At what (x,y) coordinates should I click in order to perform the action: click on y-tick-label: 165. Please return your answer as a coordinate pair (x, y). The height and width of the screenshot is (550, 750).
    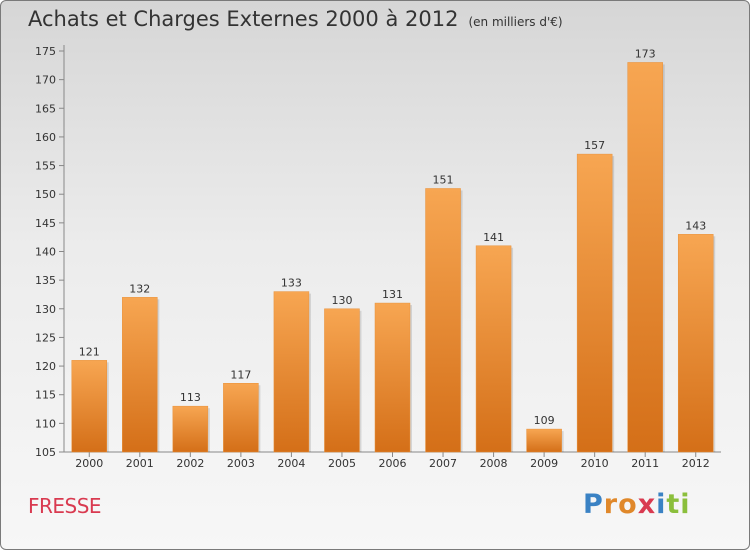
    Looking at the image, I should click on (45, 108).